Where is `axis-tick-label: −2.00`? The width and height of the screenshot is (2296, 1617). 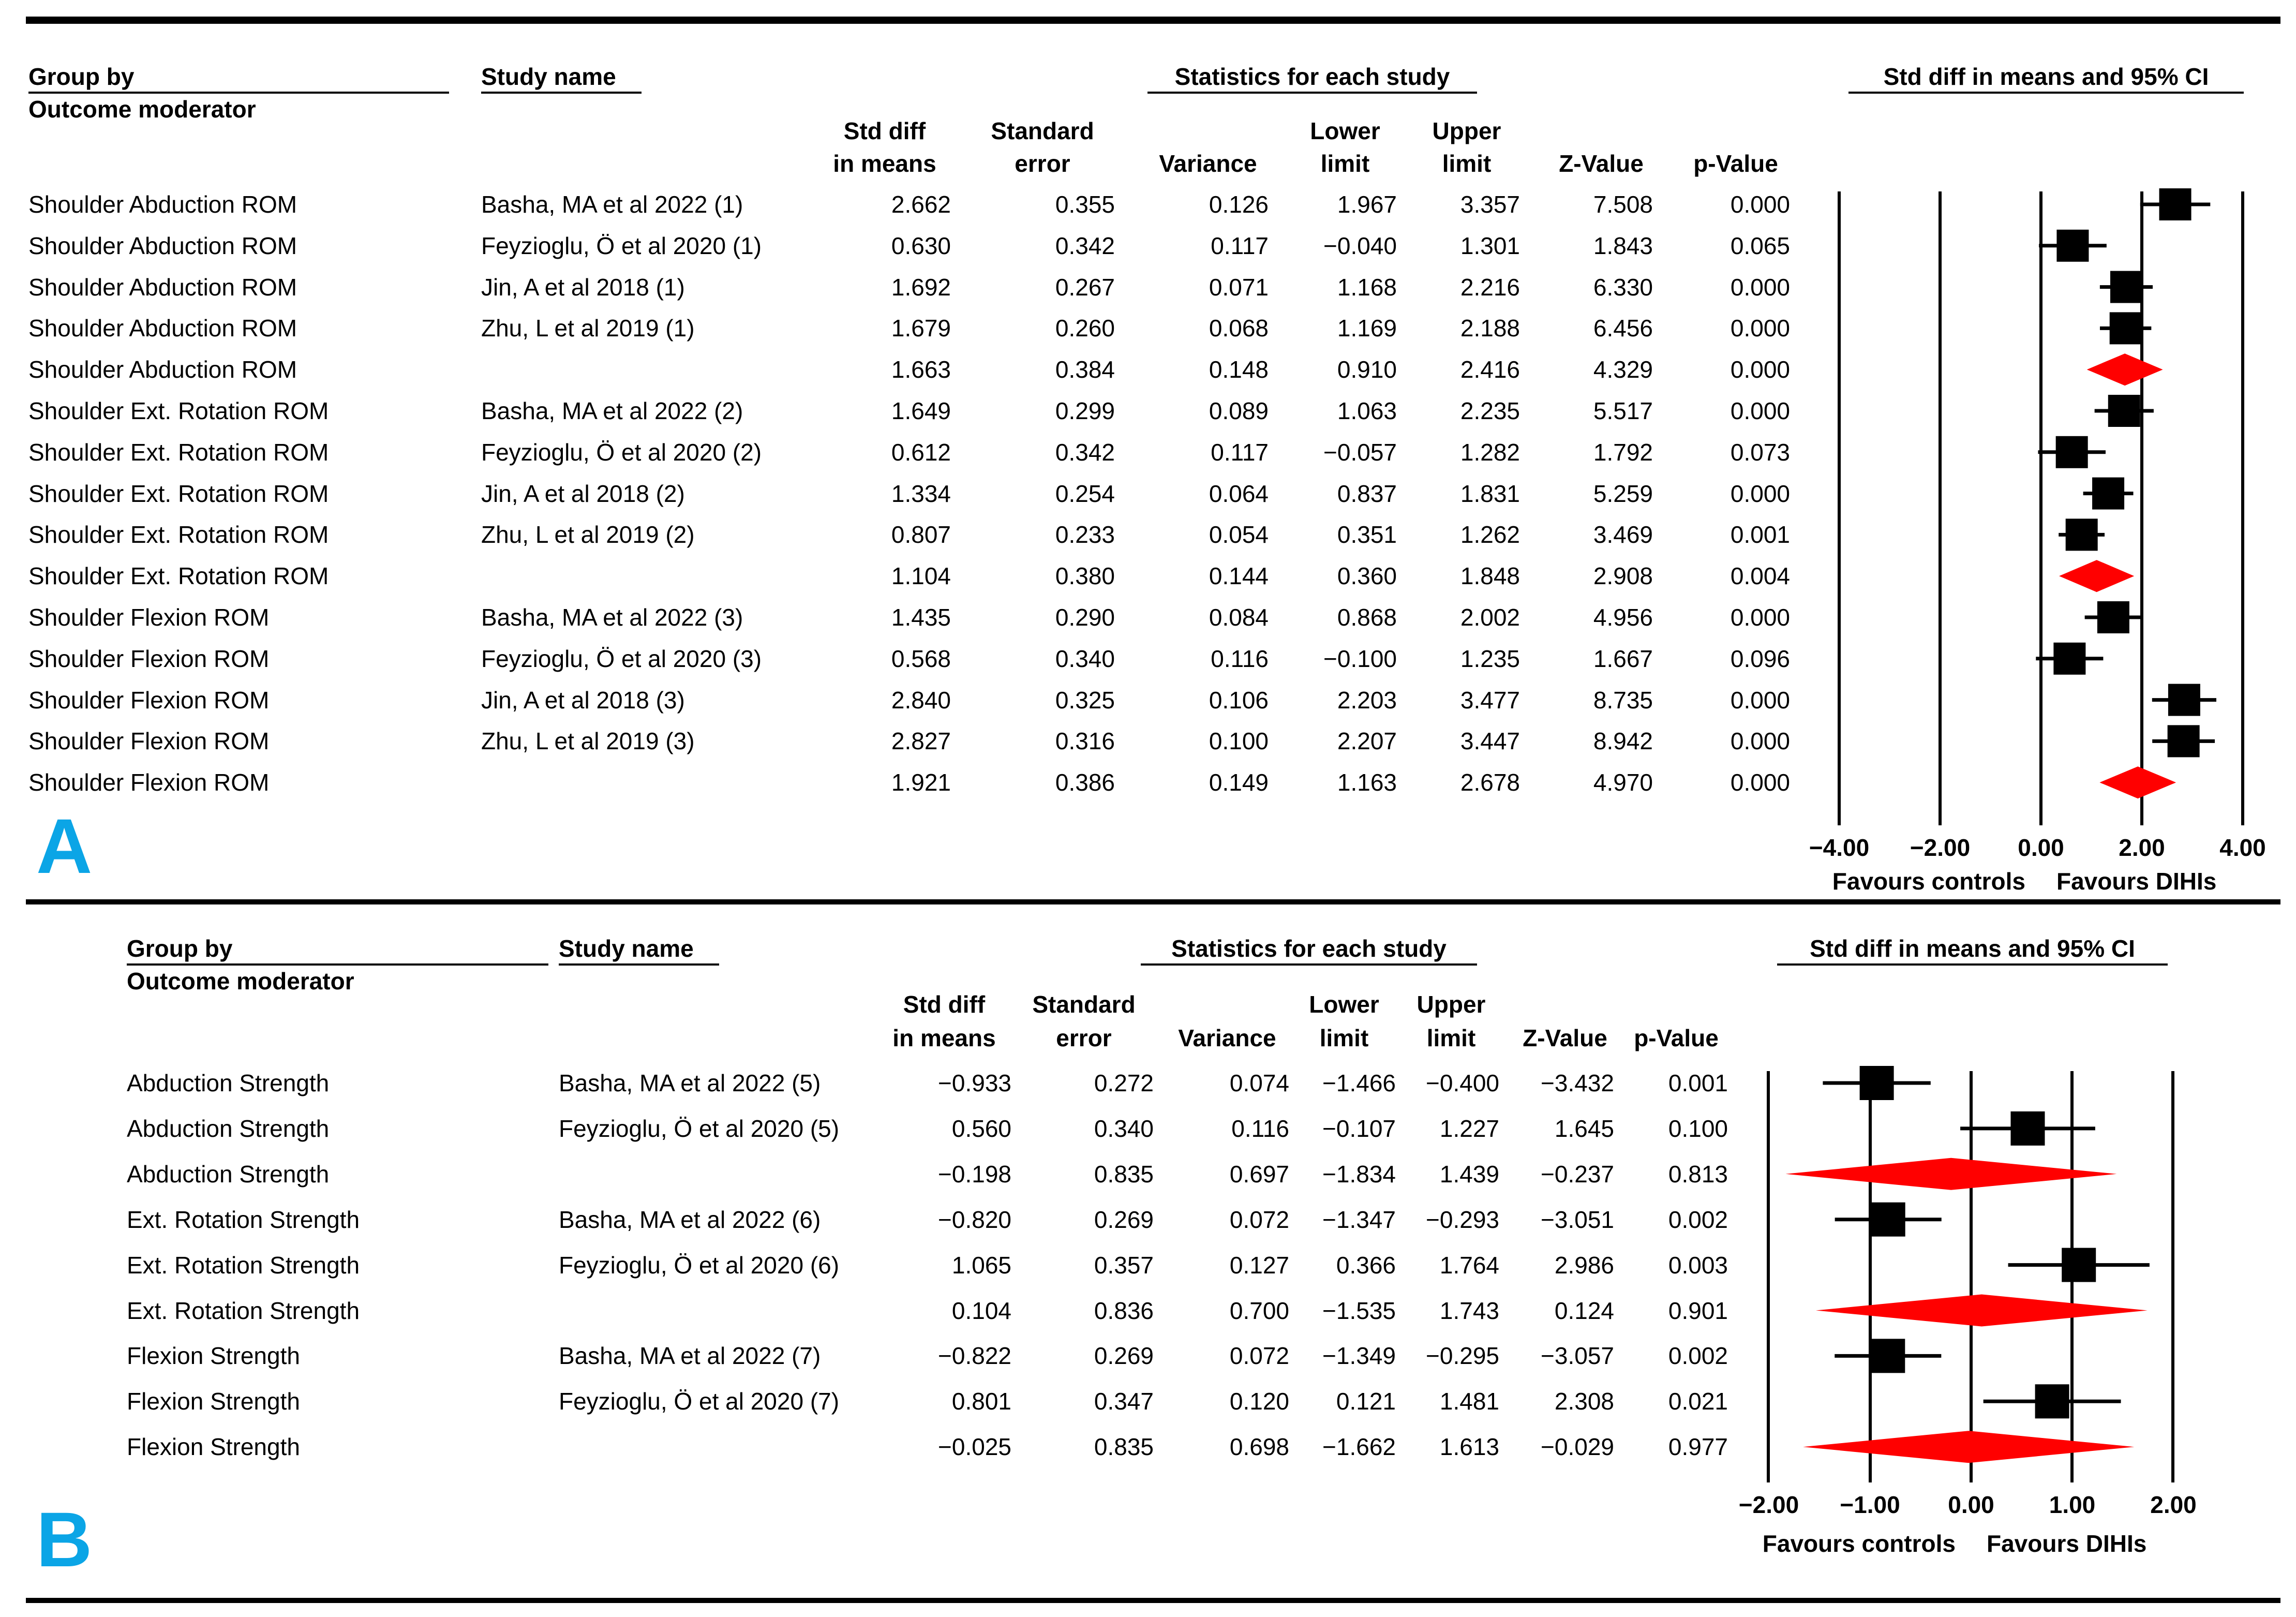
axis-tick-label: −2.00 is located at coordinates (1940, 847).